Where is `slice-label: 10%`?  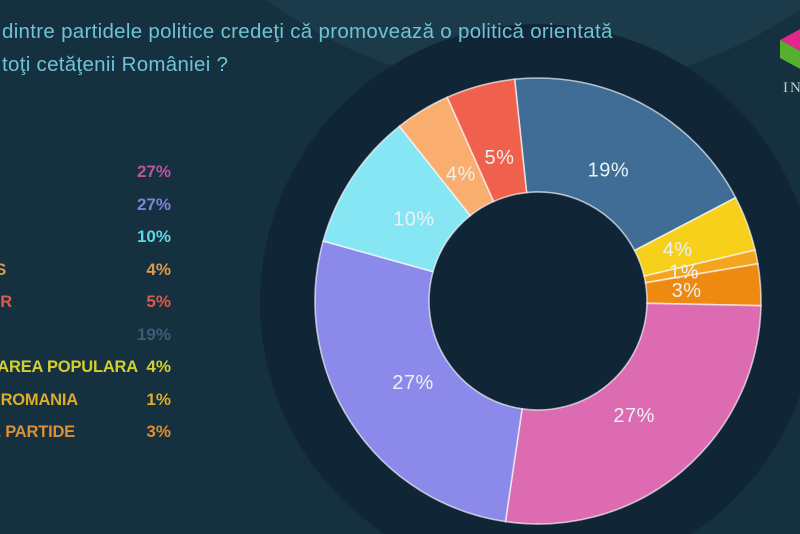
slice-label: 10% is located at coordinates (414, 220).